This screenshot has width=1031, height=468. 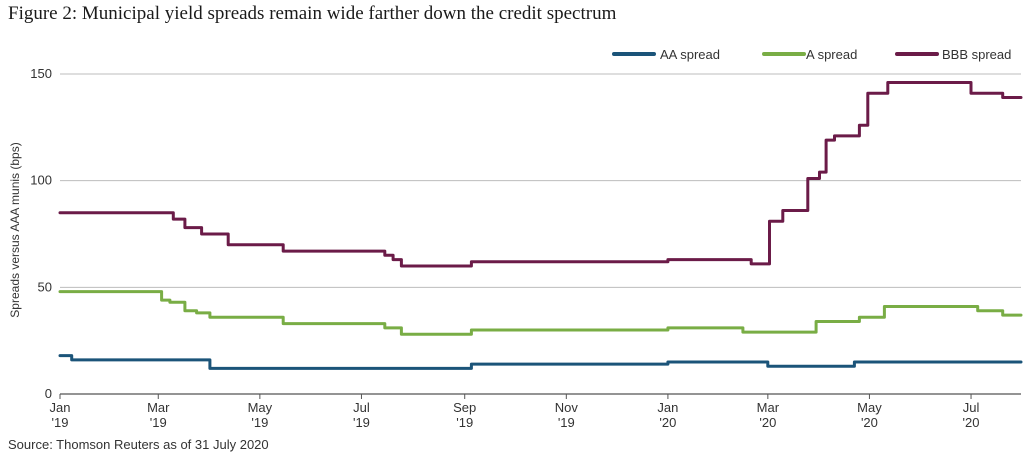 I want to click on x-tick-year-7: '20, so click(x=767, y=422).